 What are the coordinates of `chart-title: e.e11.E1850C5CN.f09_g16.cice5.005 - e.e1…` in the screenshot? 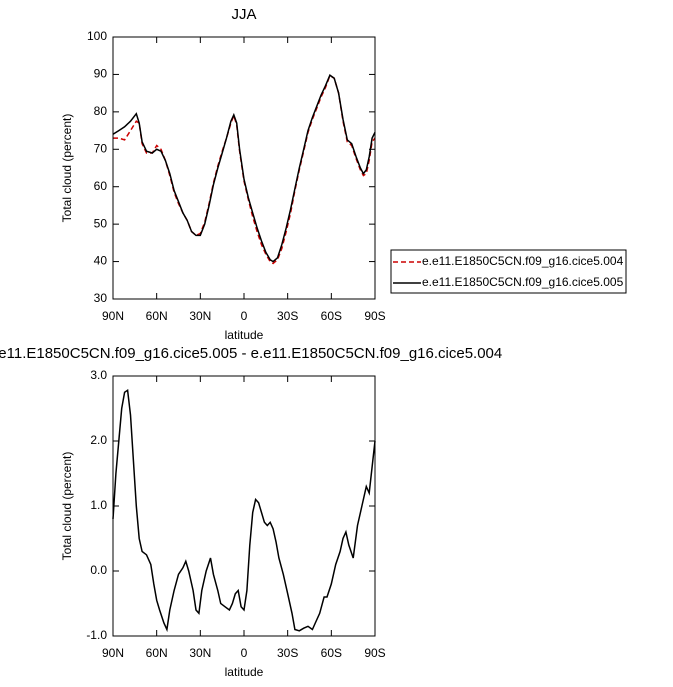 It's located at (251, 353).